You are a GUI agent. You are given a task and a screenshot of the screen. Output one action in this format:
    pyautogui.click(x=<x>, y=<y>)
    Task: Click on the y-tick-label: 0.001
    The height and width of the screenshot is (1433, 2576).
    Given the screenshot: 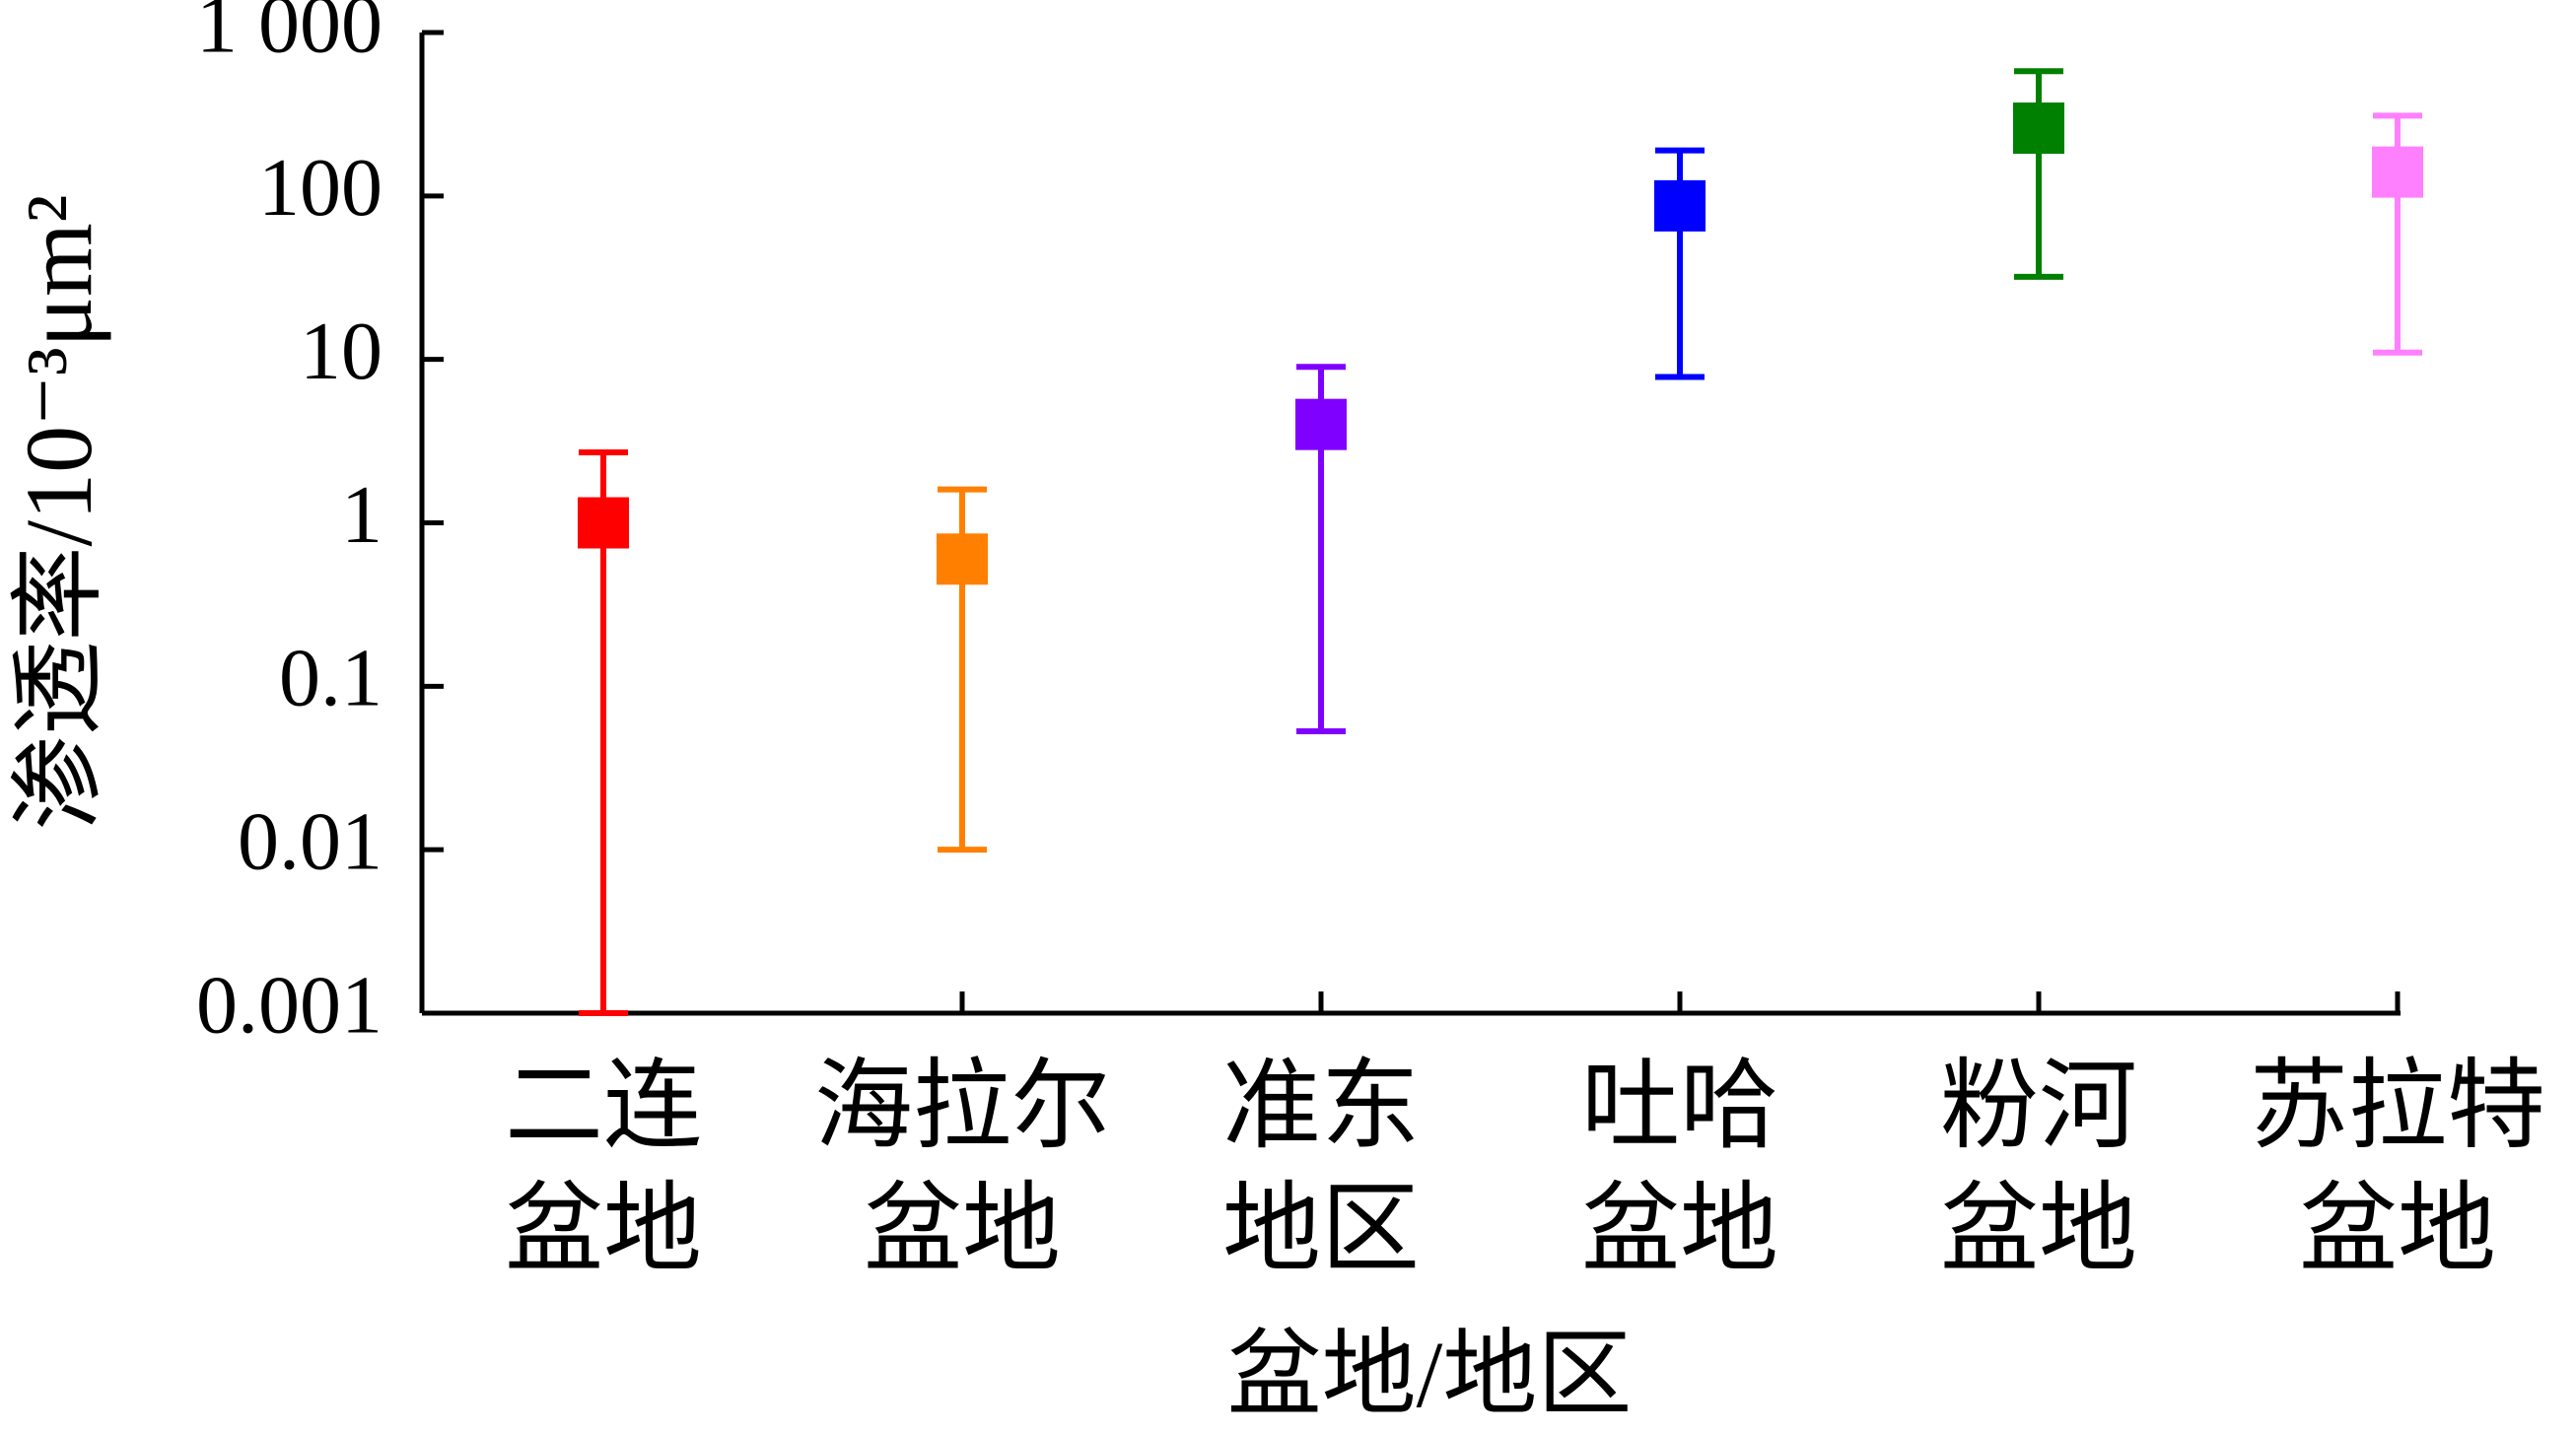 What is the action you would take?
    pyautogui.click(x=290, y=1005)
    